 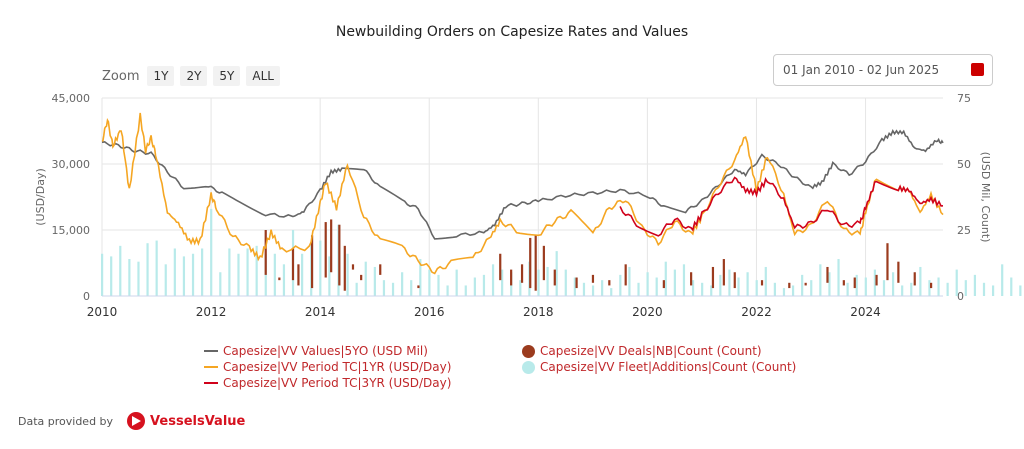 I want to click on zoom-all-button: ALL, so click(x=263, y=76).